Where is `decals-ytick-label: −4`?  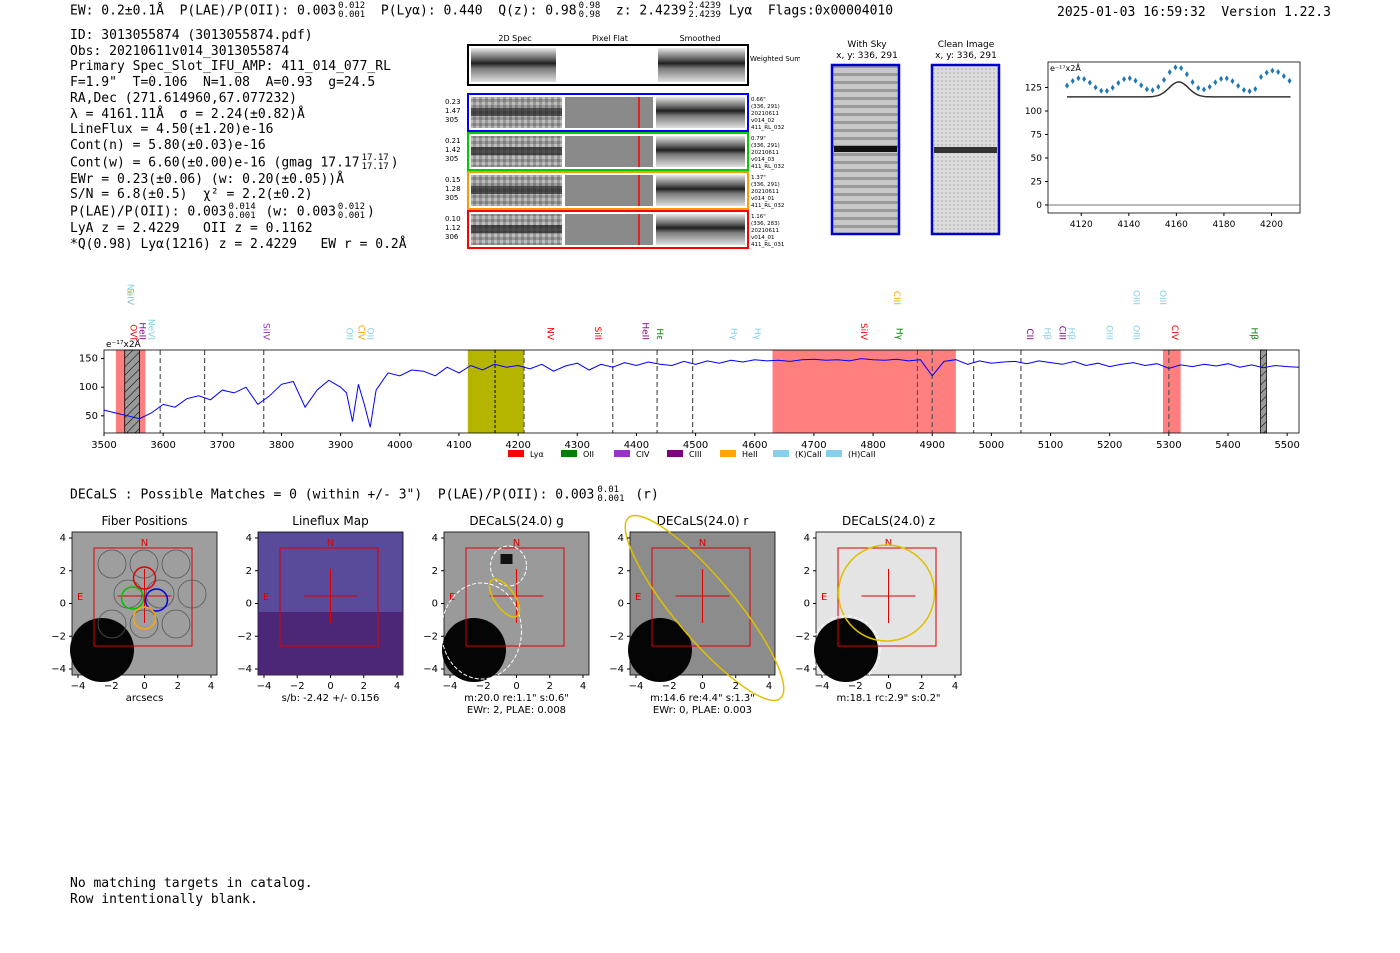
decals-ytick-label: −4 is located at coordinates (430, 669).